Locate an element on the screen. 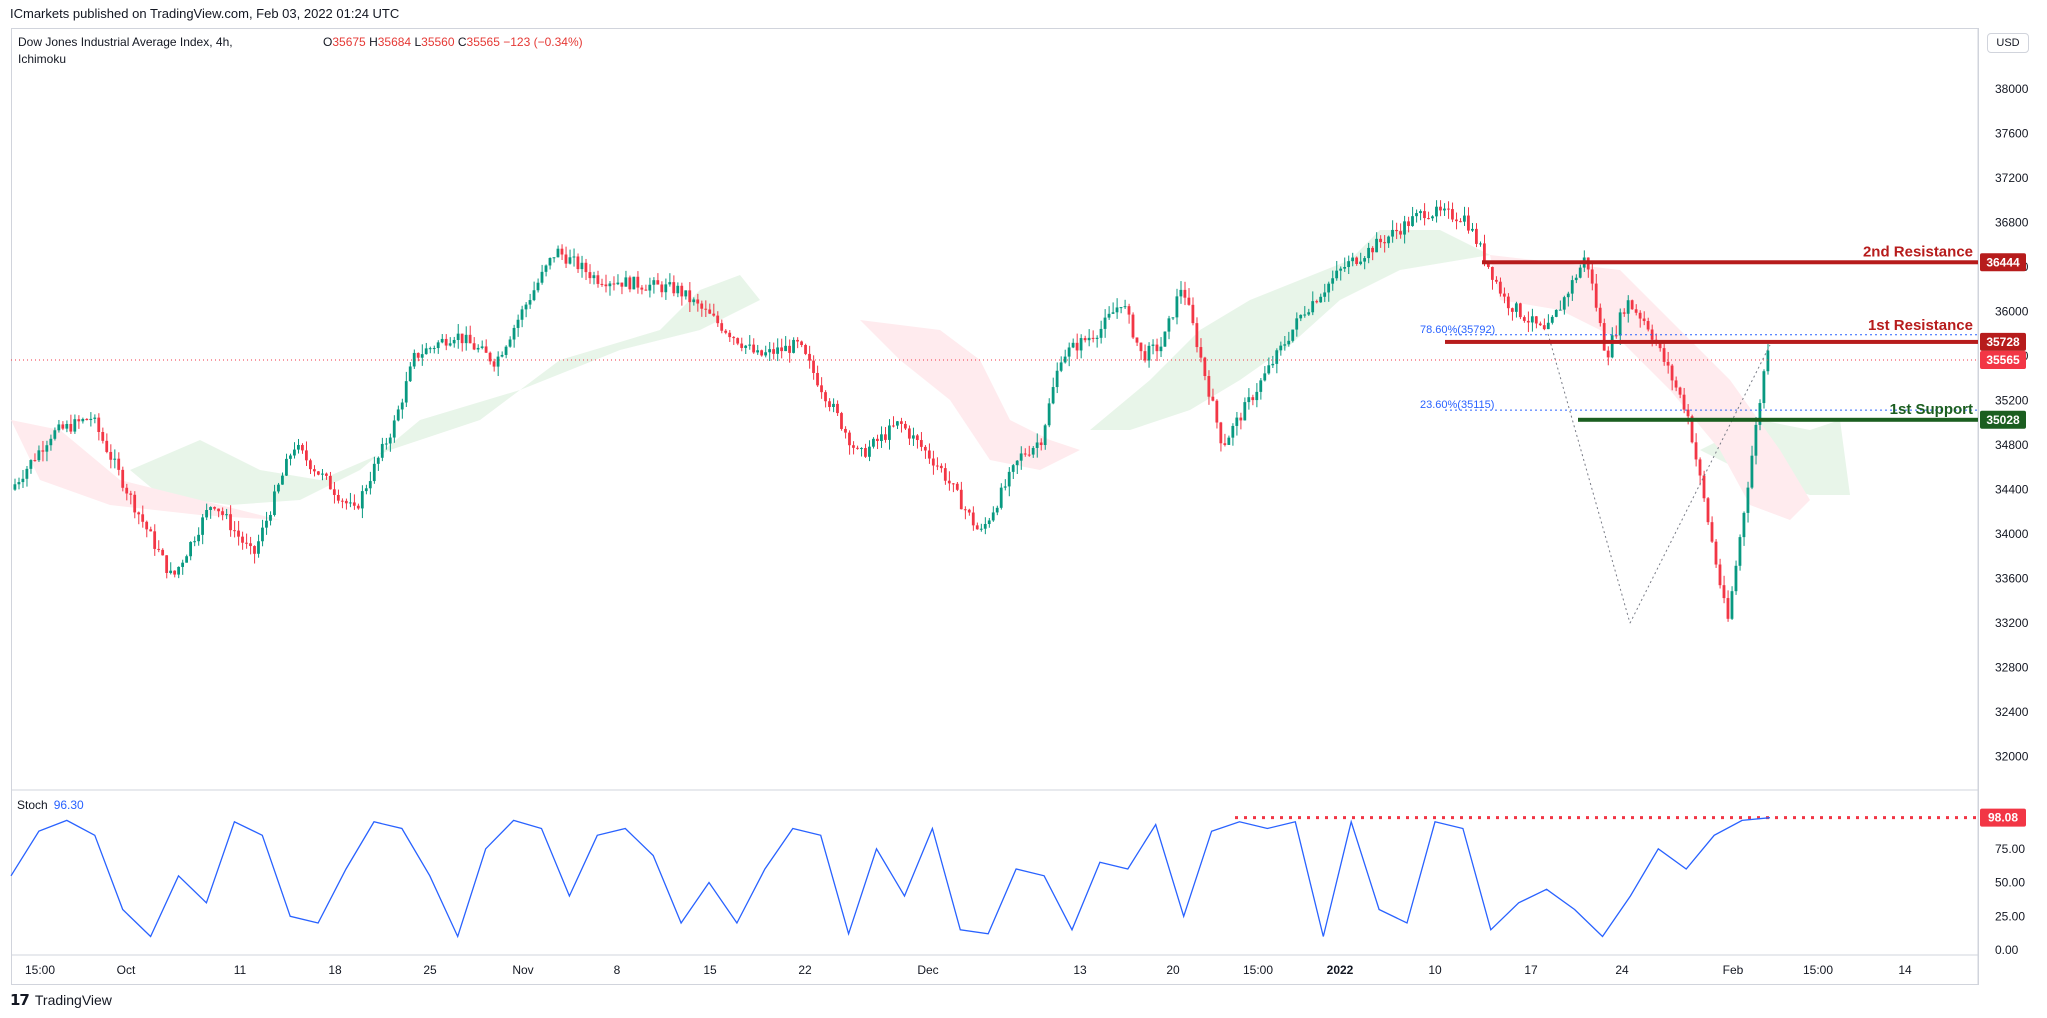  currency-button: USD is located at coordinates (2008, 43).